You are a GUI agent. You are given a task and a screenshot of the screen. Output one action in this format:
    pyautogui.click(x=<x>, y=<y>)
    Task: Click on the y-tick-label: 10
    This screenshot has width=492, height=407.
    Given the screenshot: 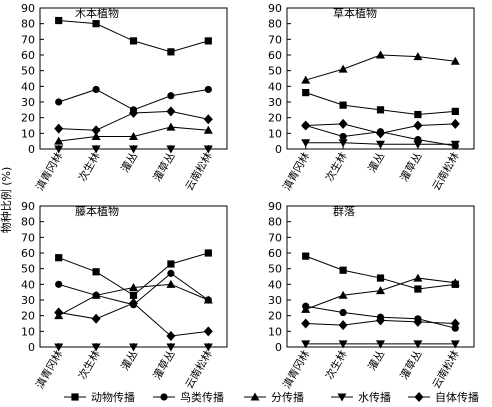 What is the action you would take?
    pyautogui.click(x=275, y=133)
    